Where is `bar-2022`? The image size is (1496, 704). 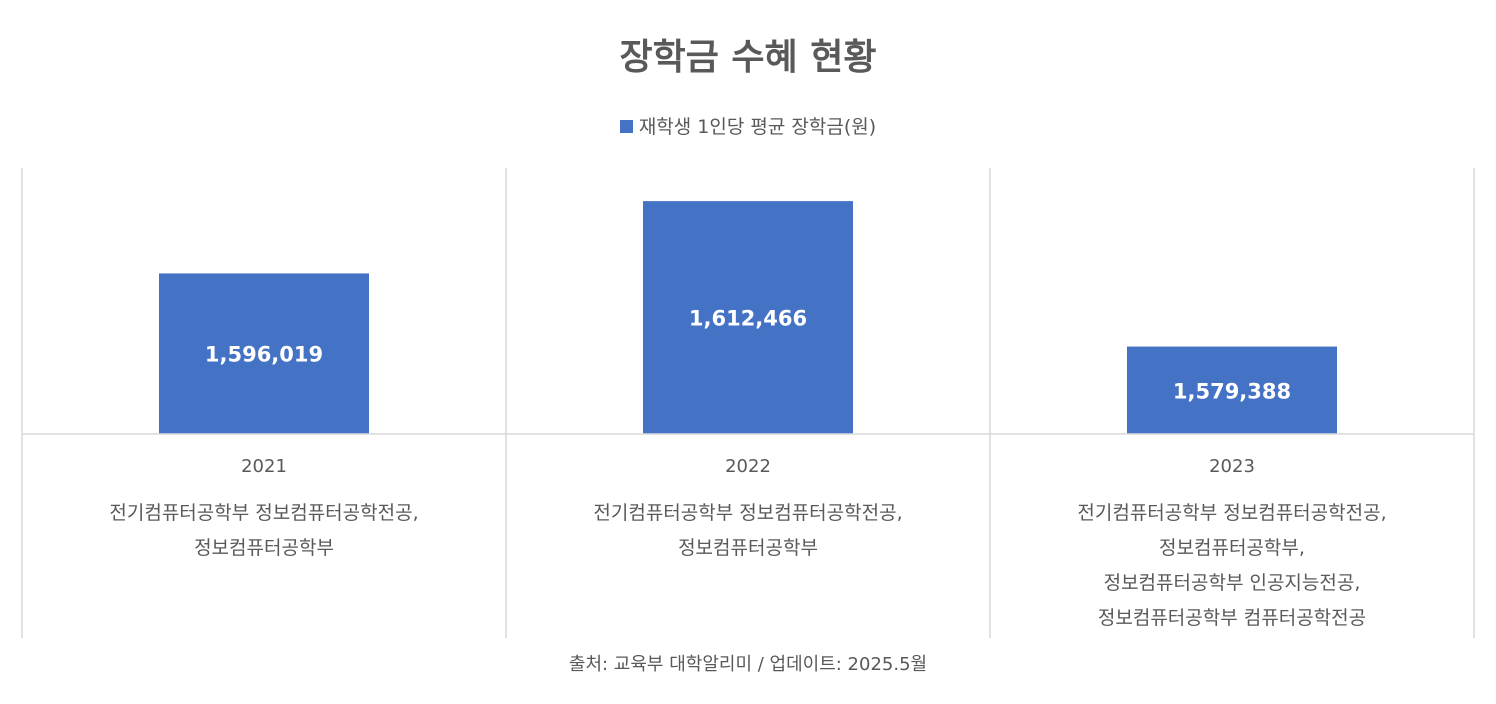
bar-2022 is located at coordinates (748, 317).